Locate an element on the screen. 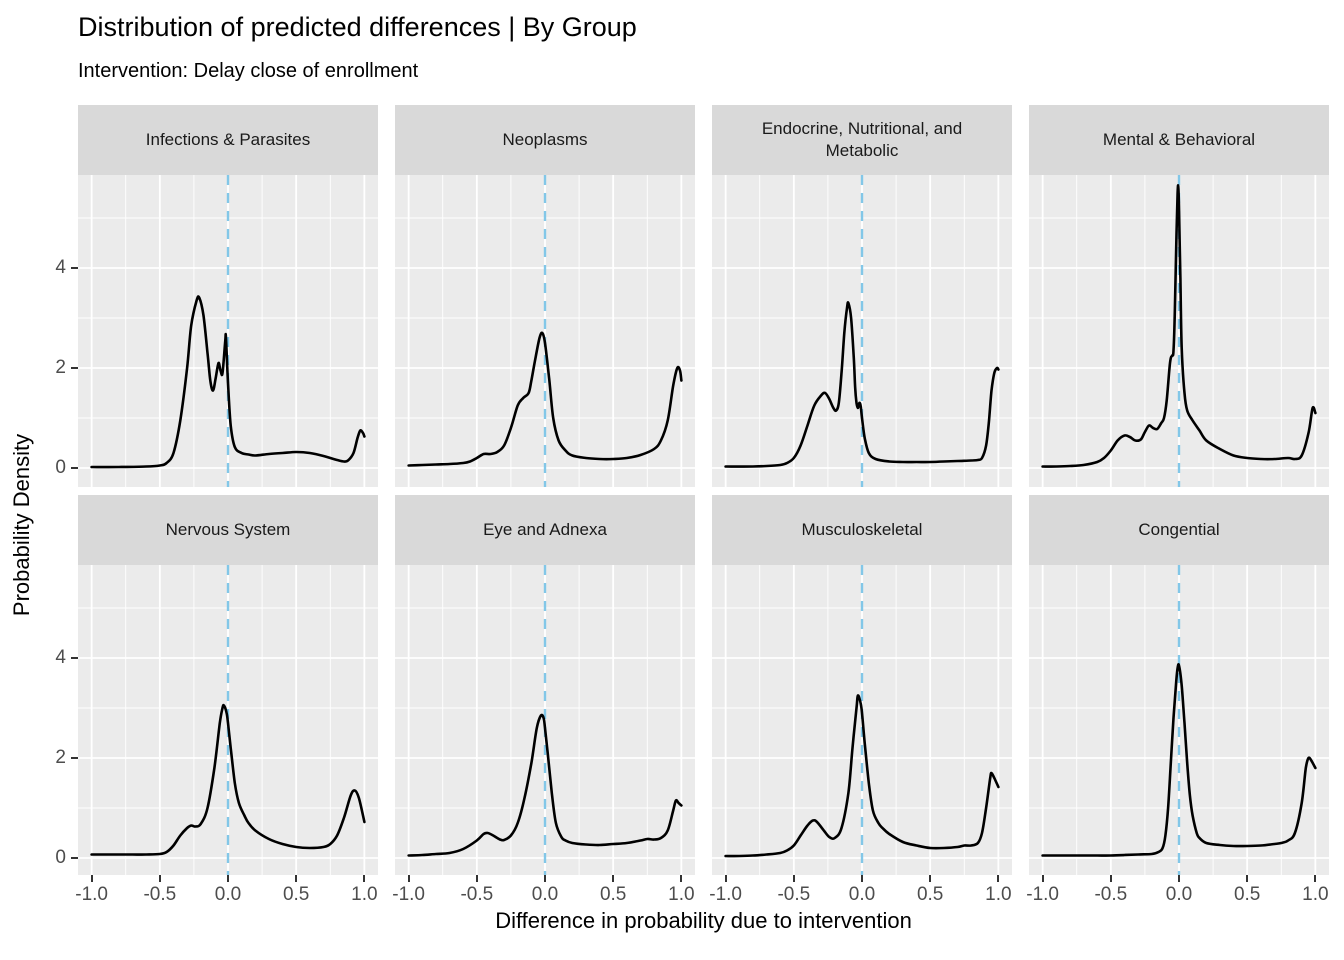  facet-strip-label: Infections & Parasites is located at coordinates (228, 139).